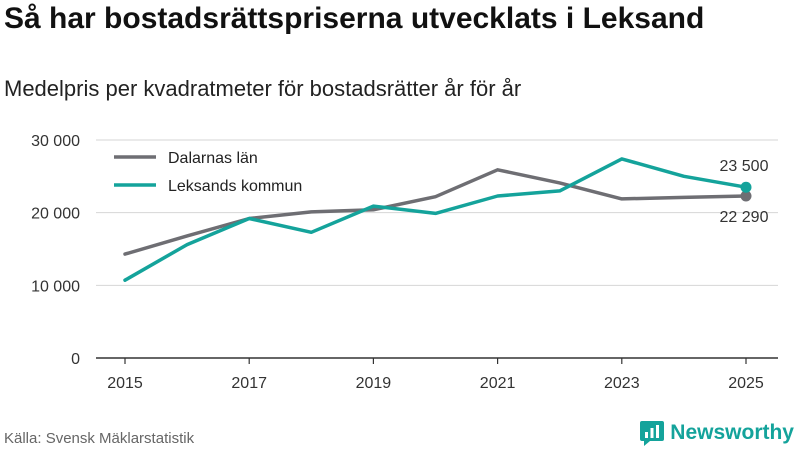 The height and width of the screenshot is (450, 800). Describe the element at coordinates (746, 383) in the screenshot. I see `x-tick-label: 2025` at that location.